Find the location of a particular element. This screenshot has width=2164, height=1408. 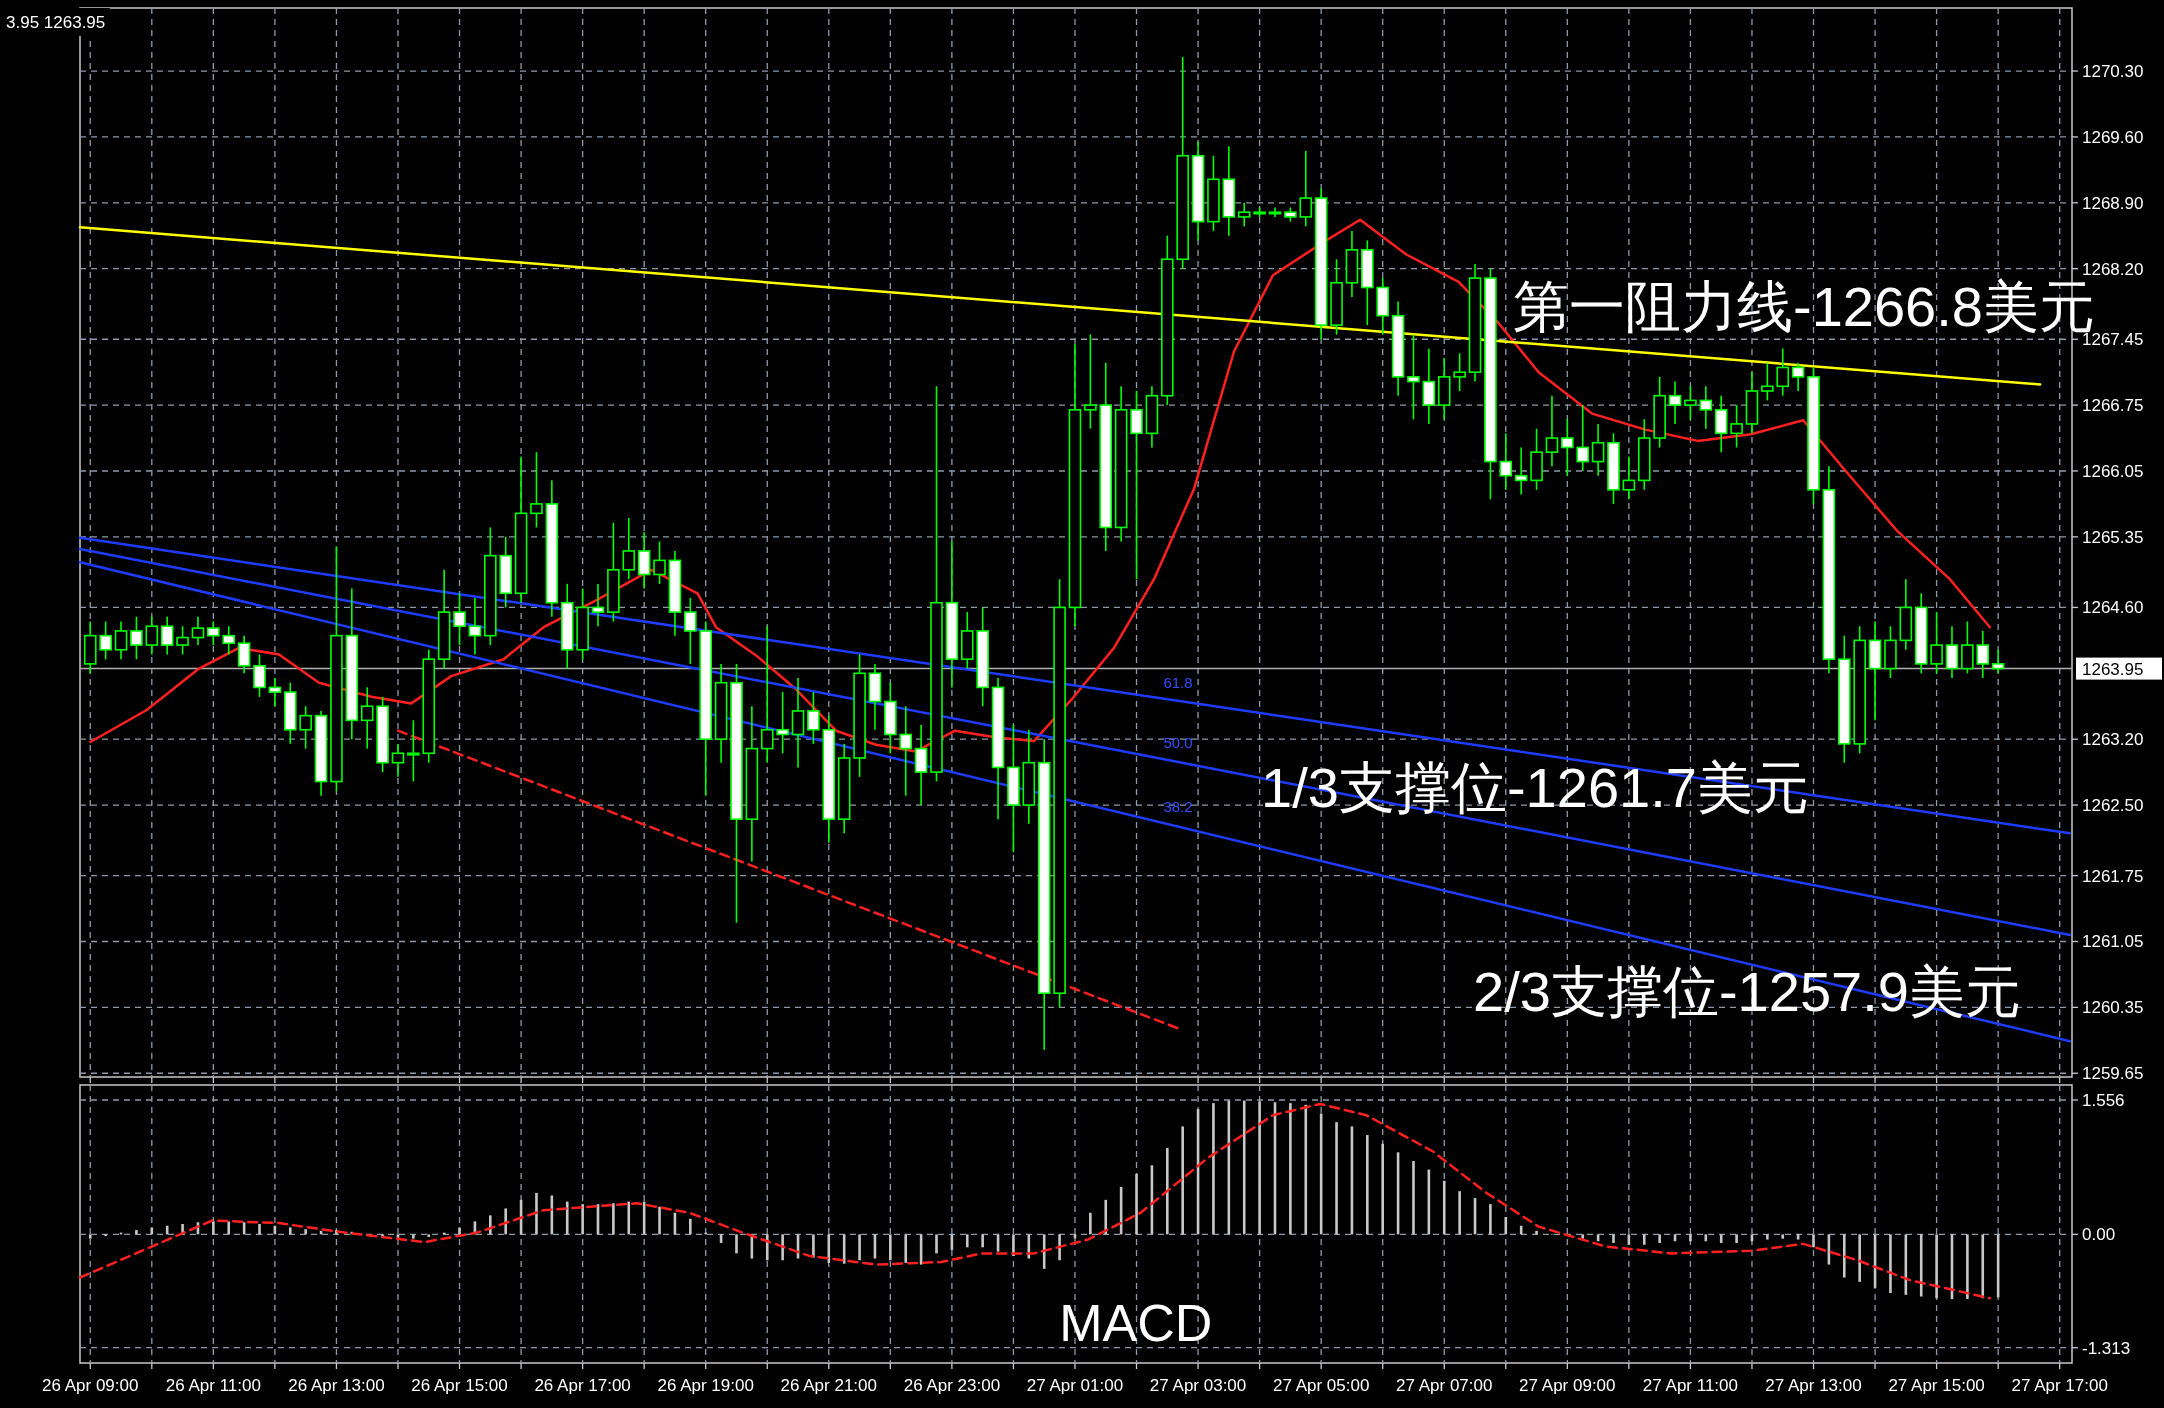

y-tick-label: 1266.75 is located at coordinates (2113, 406).